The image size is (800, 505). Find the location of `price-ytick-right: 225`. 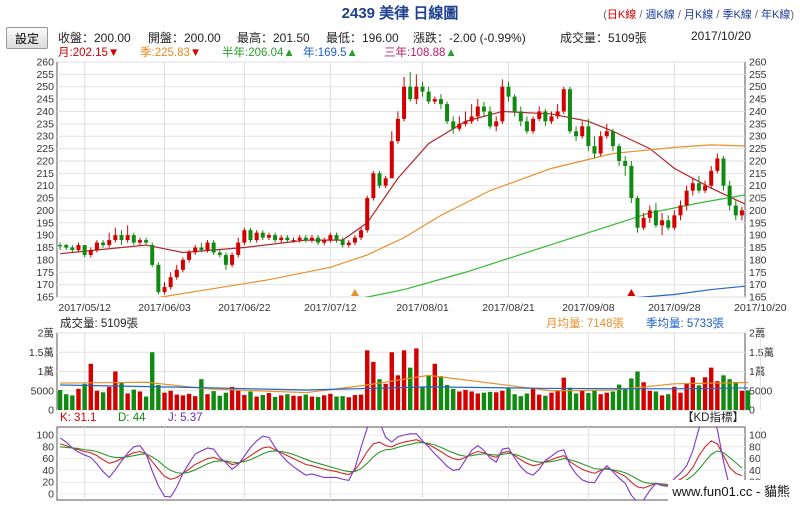

price-ytick-right: 225 is located at coordinates (758, 149).